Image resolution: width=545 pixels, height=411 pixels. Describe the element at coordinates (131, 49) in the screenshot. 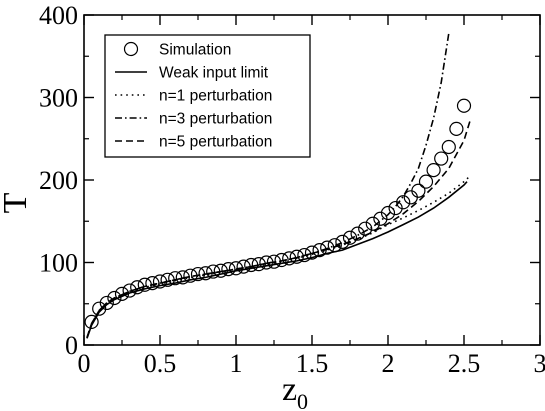

I see `legend-swatch-simulation` at that location.